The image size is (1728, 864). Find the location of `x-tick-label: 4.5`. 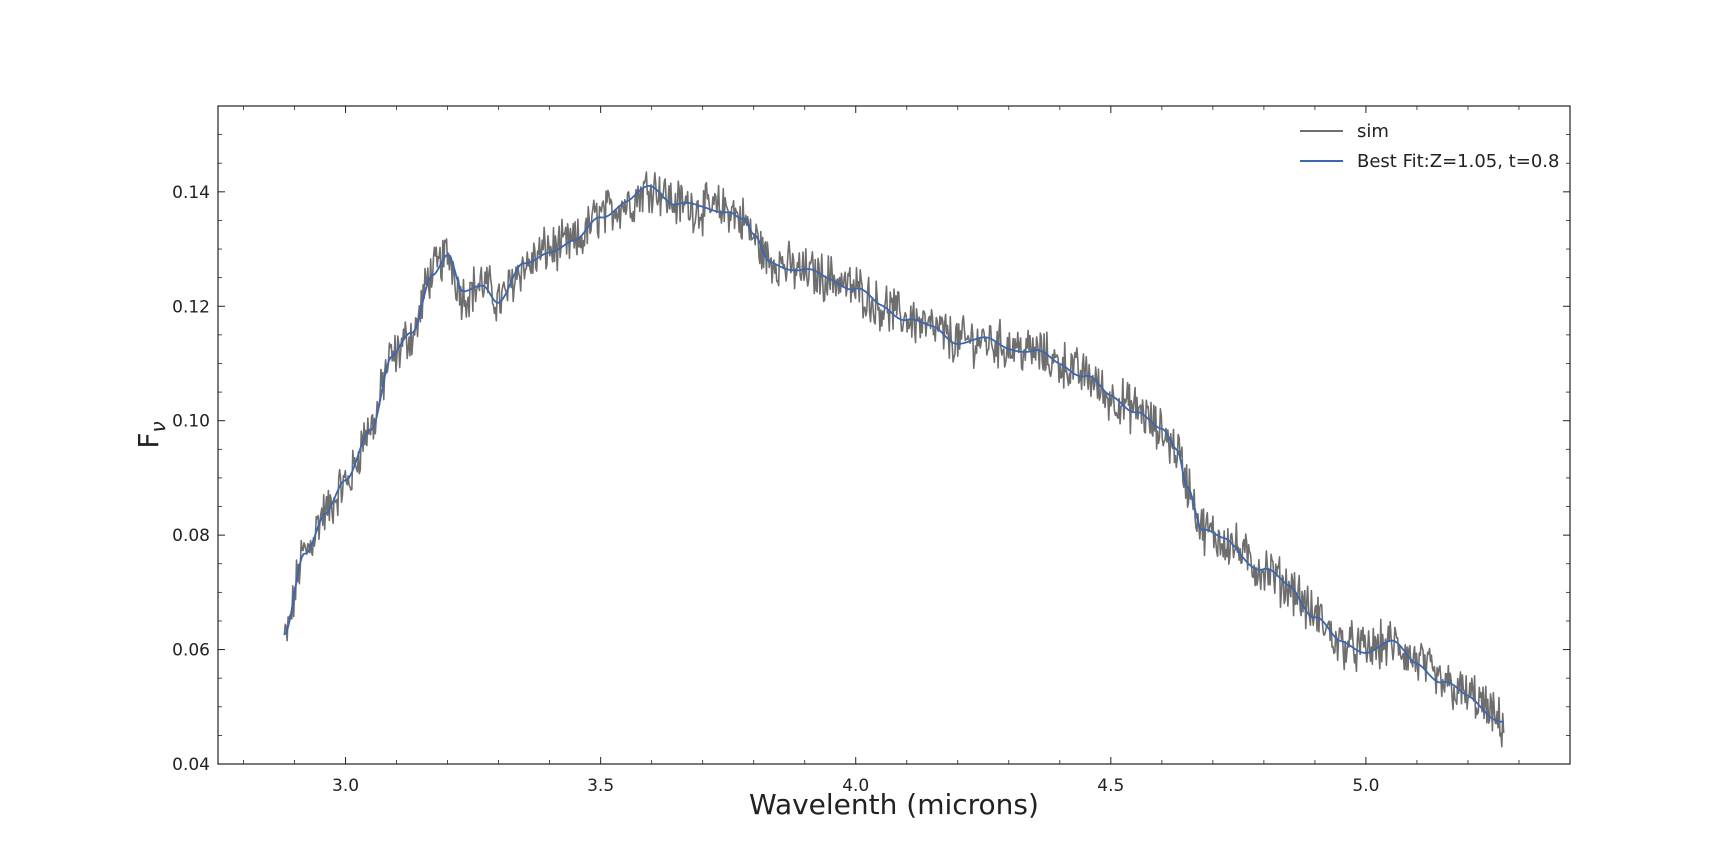

x-tick-label: 4.5 is located at coordinates (1110, 786).